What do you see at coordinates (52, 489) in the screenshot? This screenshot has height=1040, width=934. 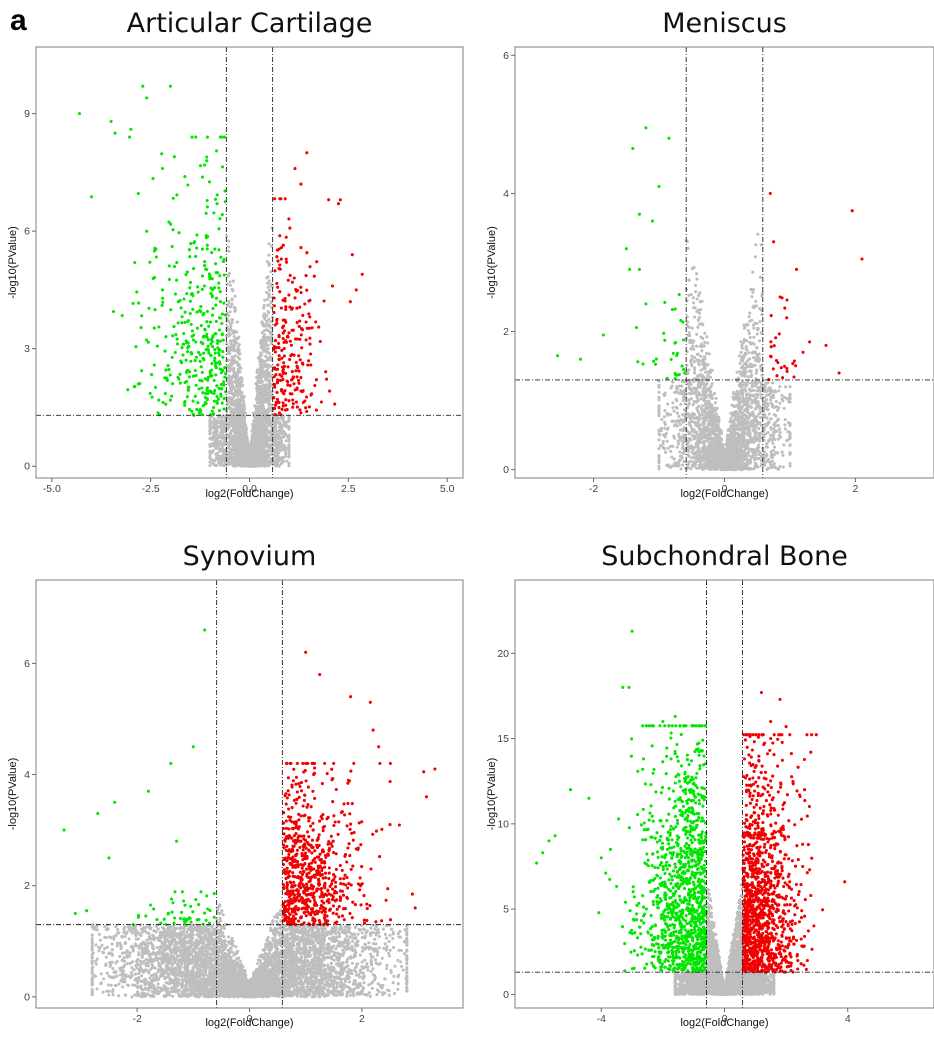 I see `x-tick-label: -5.0` at bounding box center [52, 489].